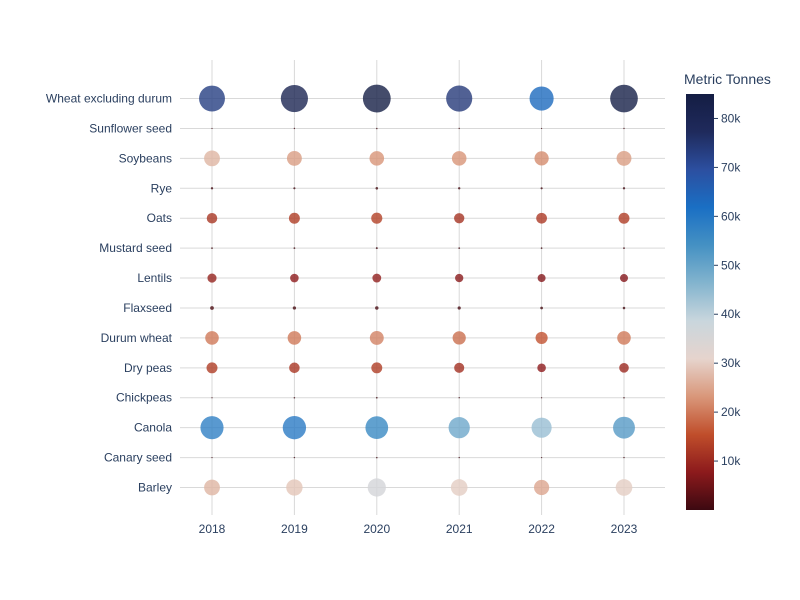  Describe the element at coordinates (624, 188) in the screenshot. I see `marker-rye-2023` at that location.